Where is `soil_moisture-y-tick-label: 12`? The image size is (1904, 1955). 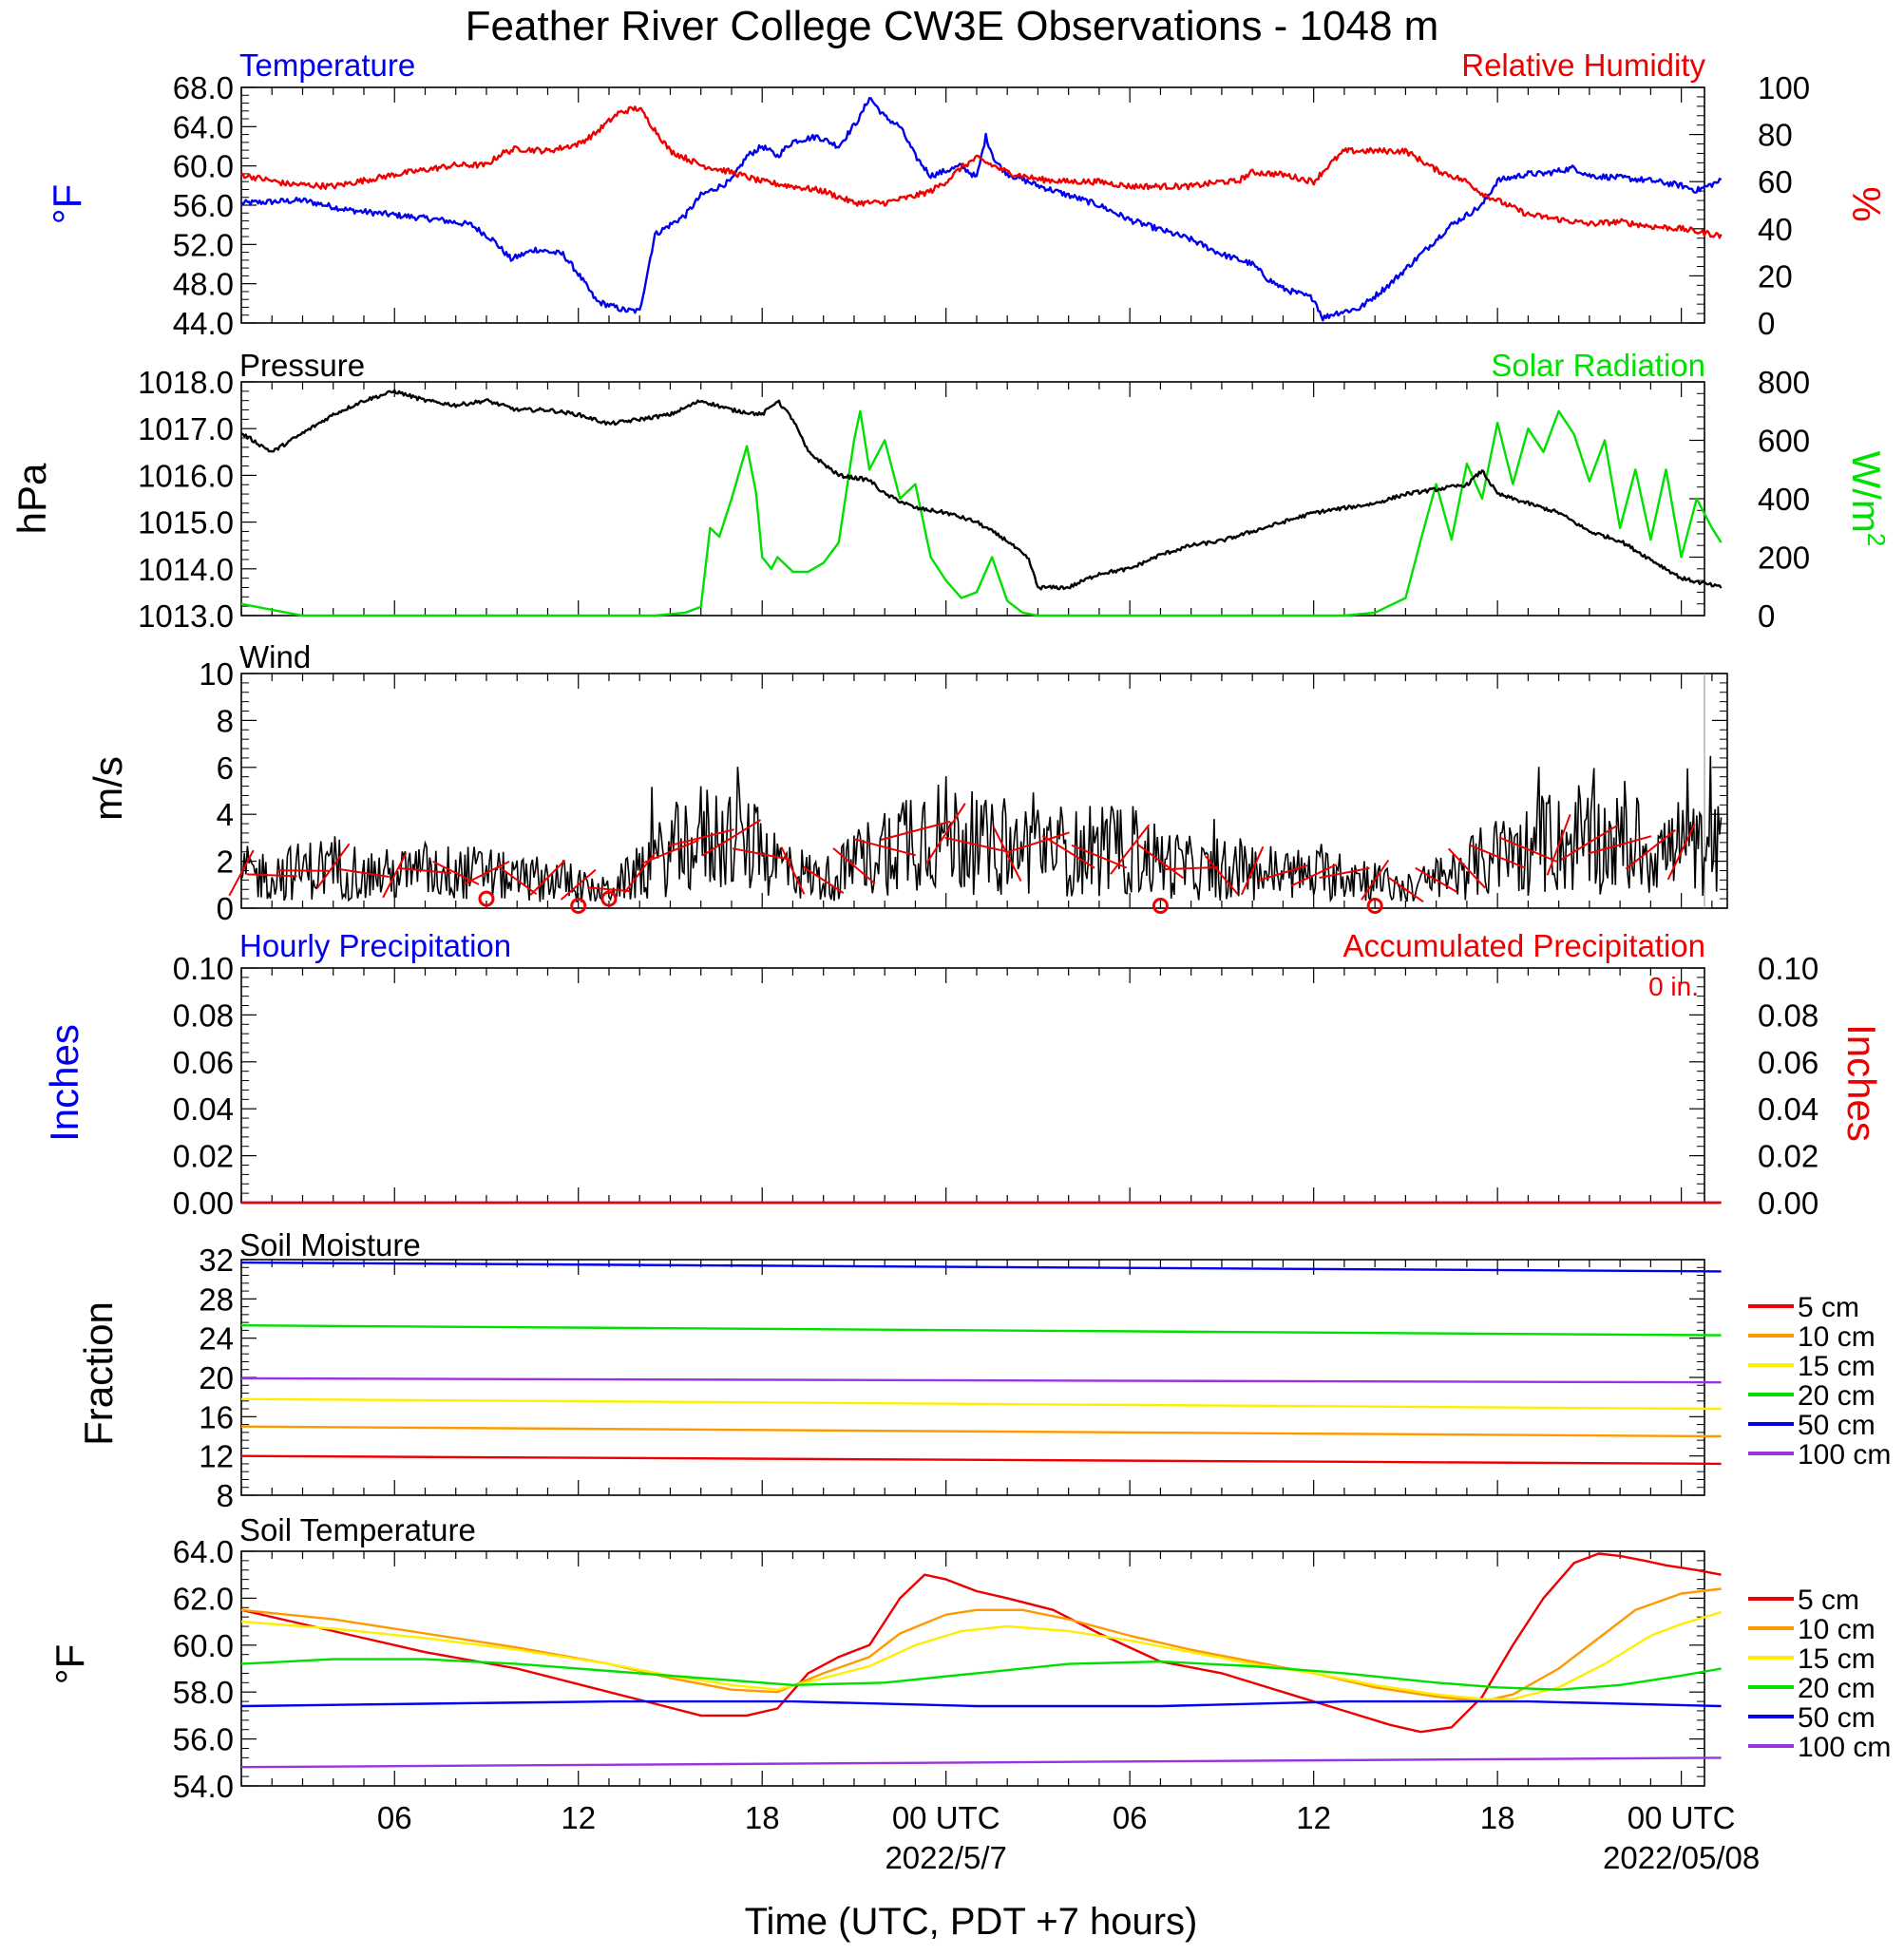 soil_moisture-y-tick-label: 12 is located at coordinates (217, 1456).